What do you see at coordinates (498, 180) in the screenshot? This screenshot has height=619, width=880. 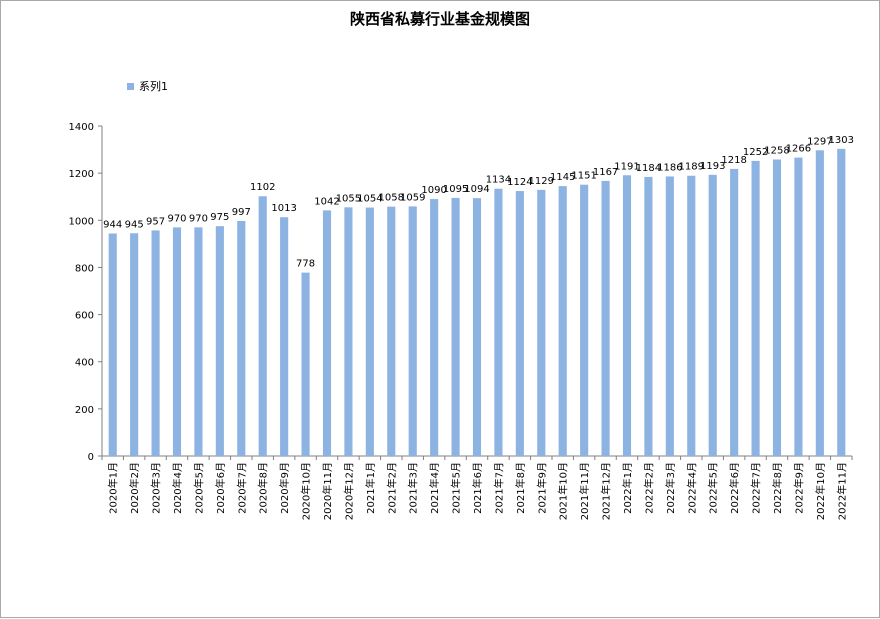 I see `data-label: 1134` at bounding box center [498, 180].